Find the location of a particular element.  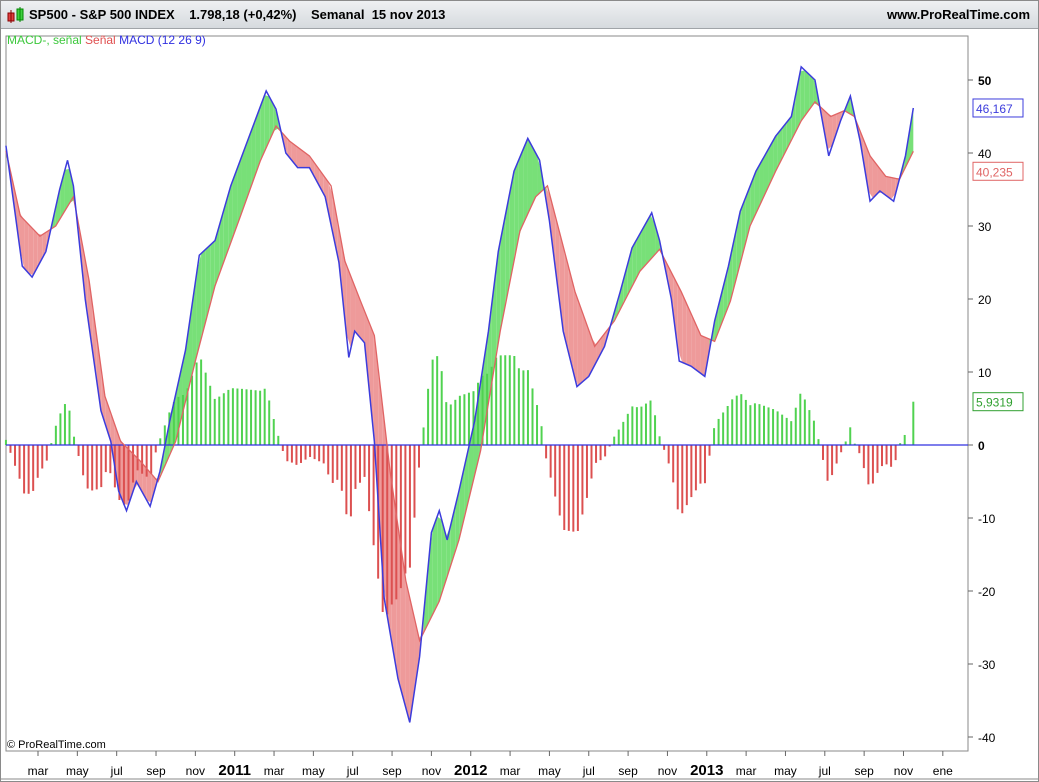

legend-hist: MACD-, señal is located at coordinates (44, 40).